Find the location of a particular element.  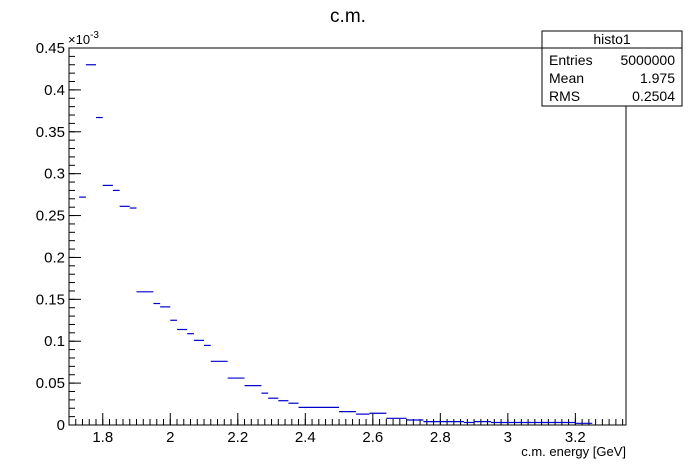

y-tick-label: 0.4 is located at coordinates (54, 90).